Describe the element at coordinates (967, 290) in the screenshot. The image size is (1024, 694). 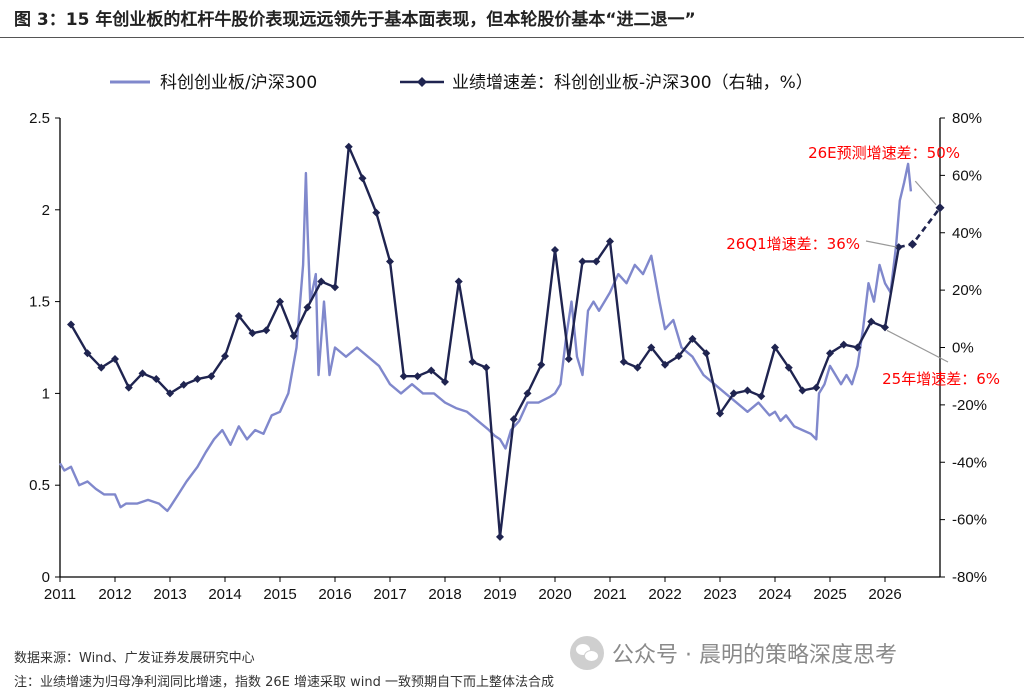
I see `right-tick-label: 20%` at that location.